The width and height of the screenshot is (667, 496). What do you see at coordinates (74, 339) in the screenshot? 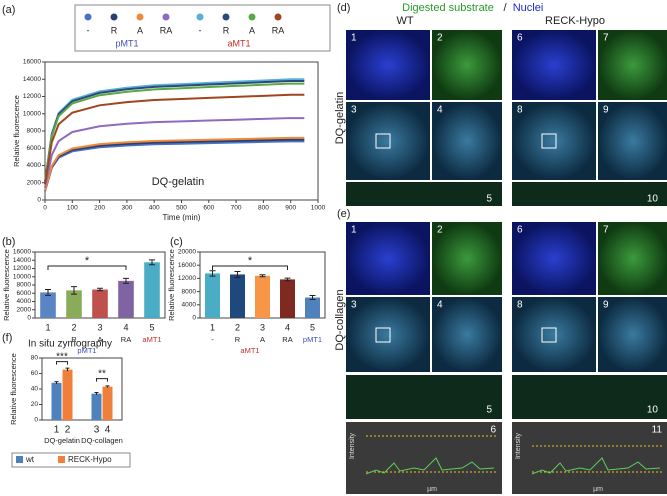
I see `x-sublabel: R` at bounding box center [74, 339].